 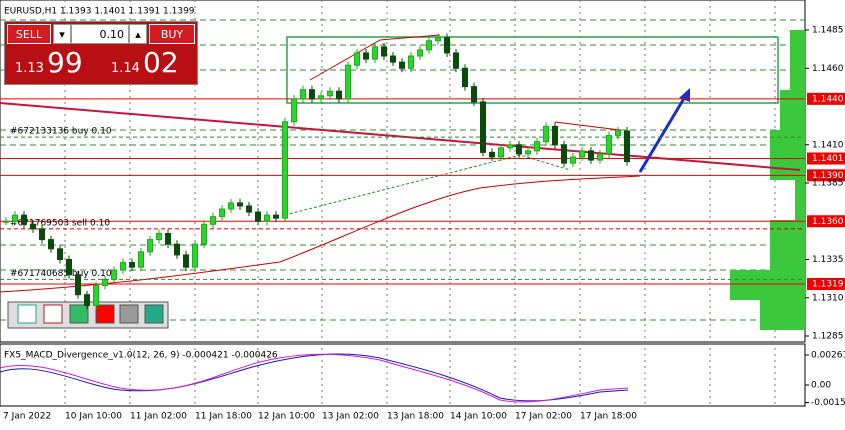 I want to click on indicator-frame, so click(x=403, y=375).